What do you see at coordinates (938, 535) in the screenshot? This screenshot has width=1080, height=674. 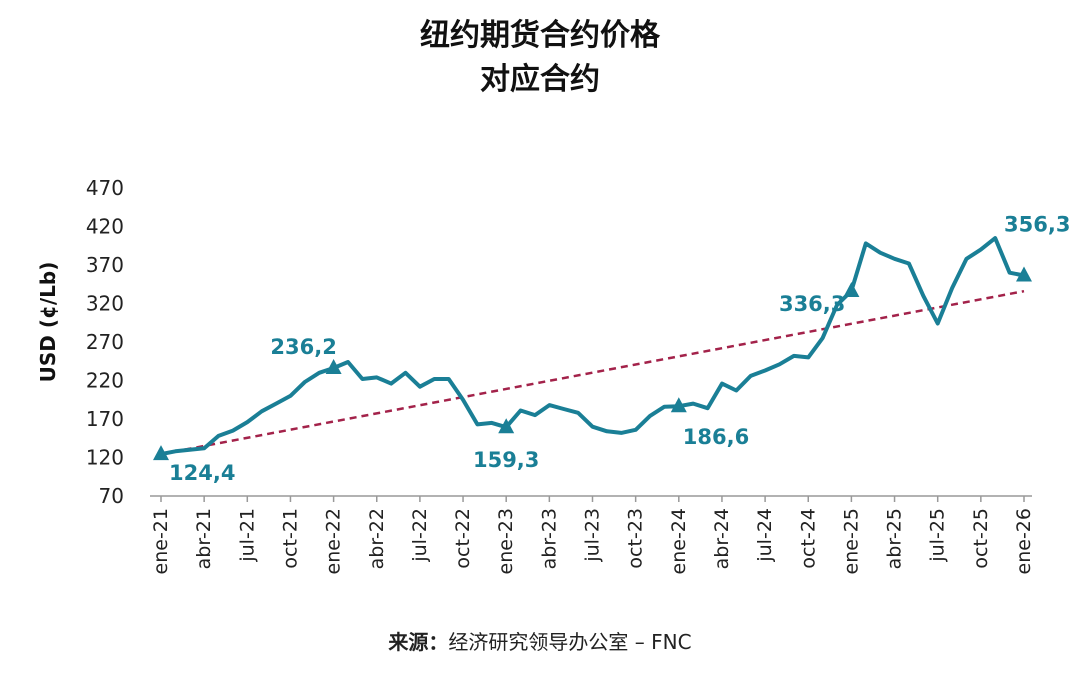 I see `x-tick-label: jul-25` at bounding box center [938, 535].